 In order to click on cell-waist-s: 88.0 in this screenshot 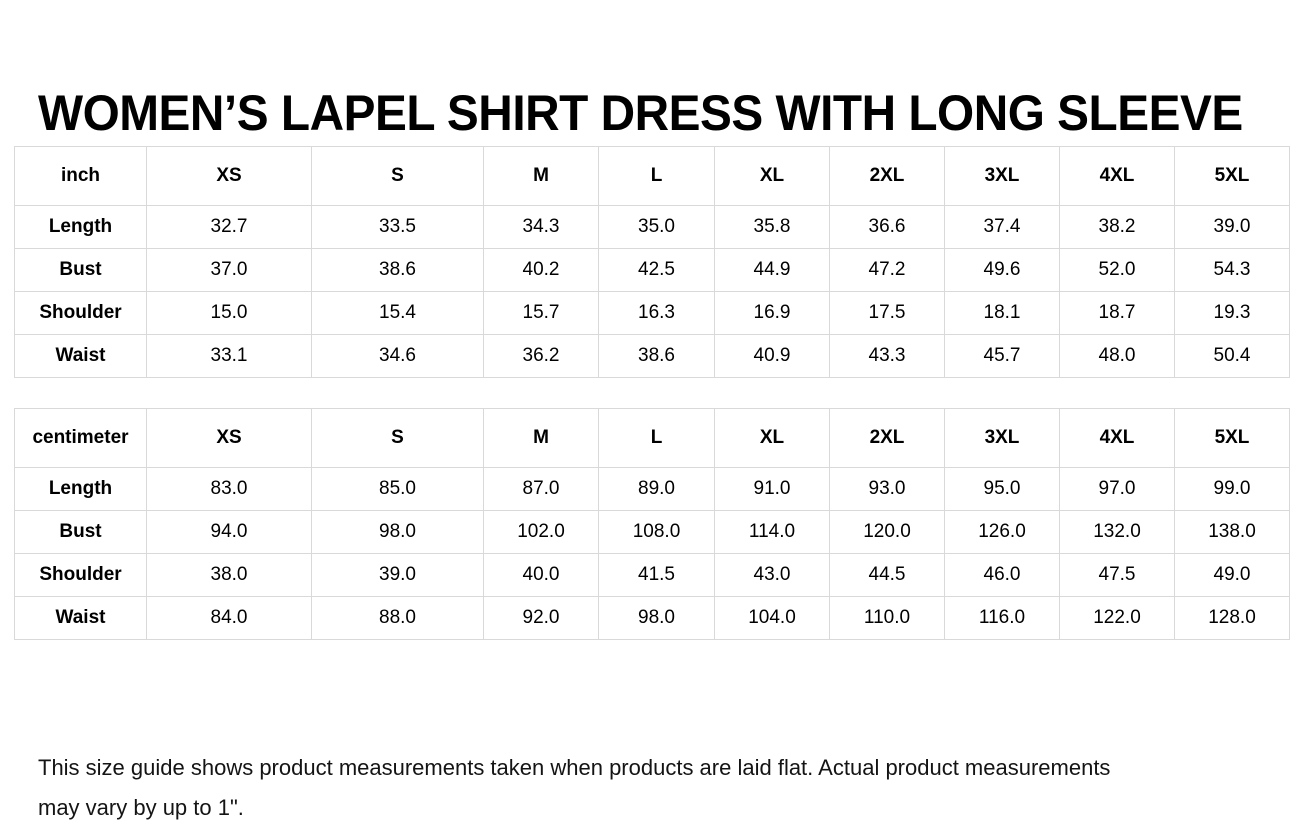, I will do `click(397, 618)`.